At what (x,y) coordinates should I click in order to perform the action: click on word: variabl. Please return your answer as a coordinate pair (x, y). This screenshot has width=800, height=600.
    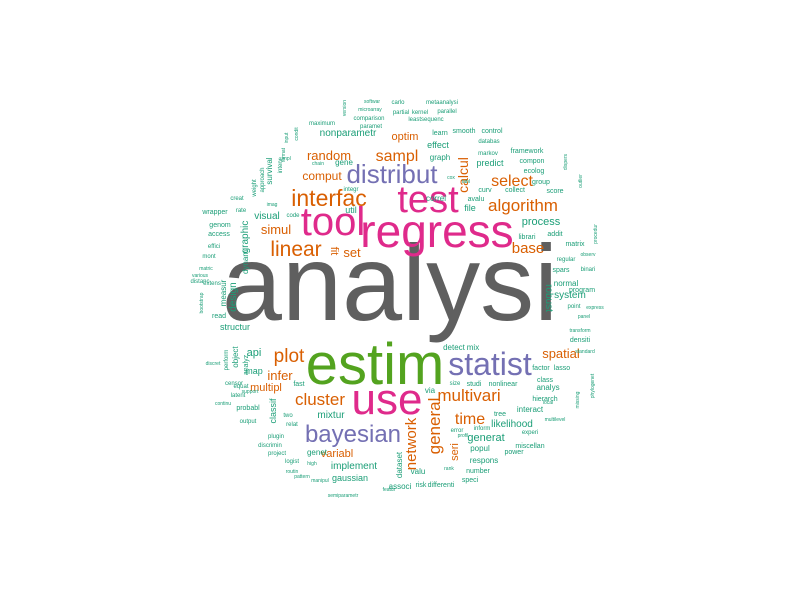
    Looking at the image, I should click on (337, 454).